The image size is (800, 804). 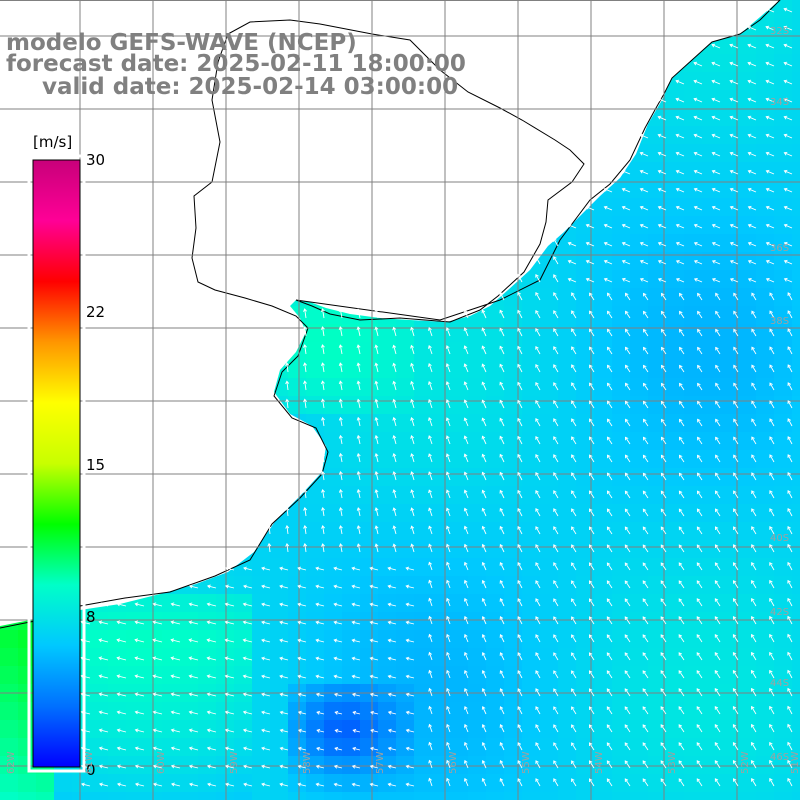 I want to click on lon-label: 61W, so click(x=89, y=762).